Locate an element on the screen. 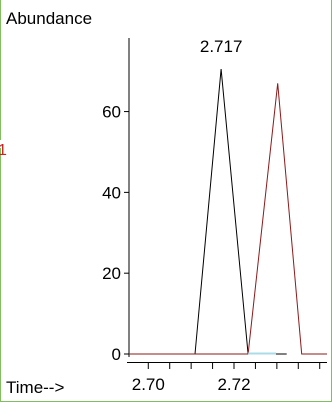 Image resolution: width=332 pixels, height=402 pixels. y-tick-label: 60 is located at coordinates (111, 112).